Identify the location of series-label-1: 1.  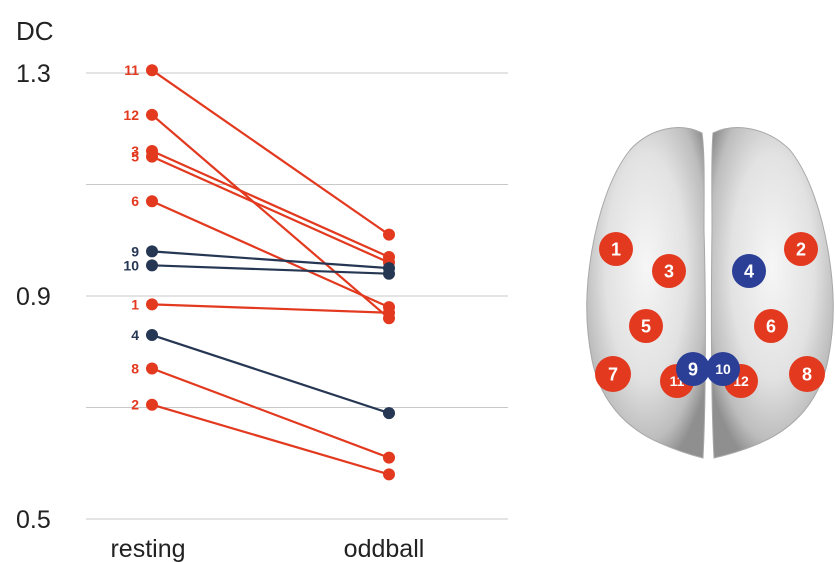
(135, 304).